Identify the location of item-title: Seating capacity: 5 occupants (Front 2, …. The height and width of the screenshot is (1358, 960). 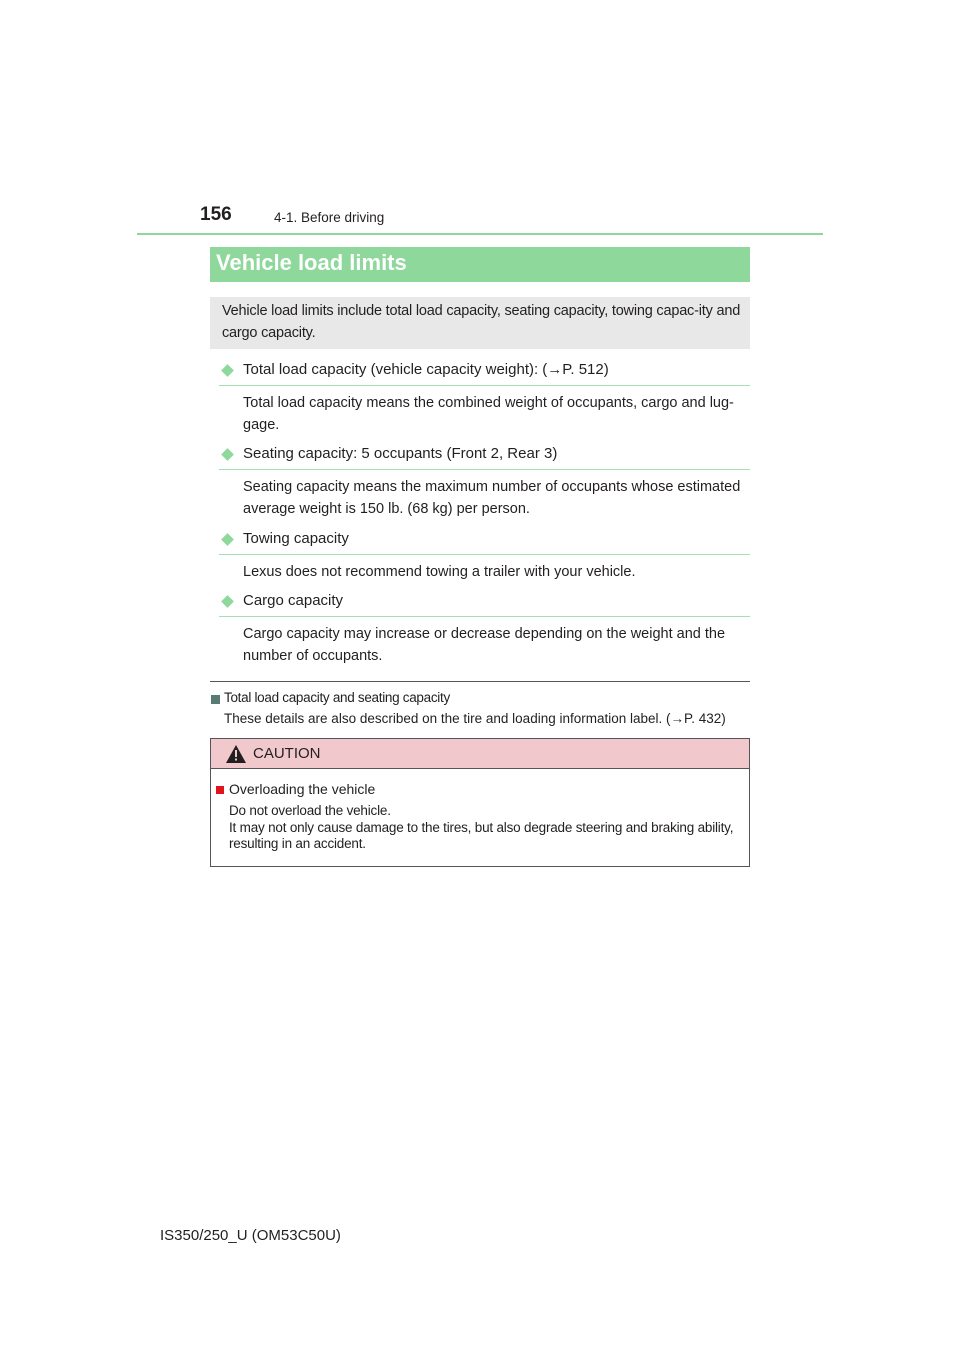
(400, 453).